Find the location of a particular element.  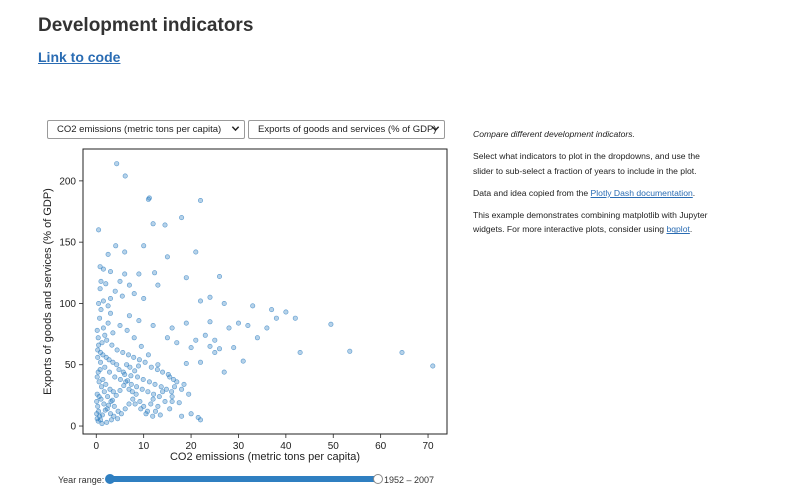

plotly-dash-link: Plotly Dash documentation is located at coordinates (641, 192).